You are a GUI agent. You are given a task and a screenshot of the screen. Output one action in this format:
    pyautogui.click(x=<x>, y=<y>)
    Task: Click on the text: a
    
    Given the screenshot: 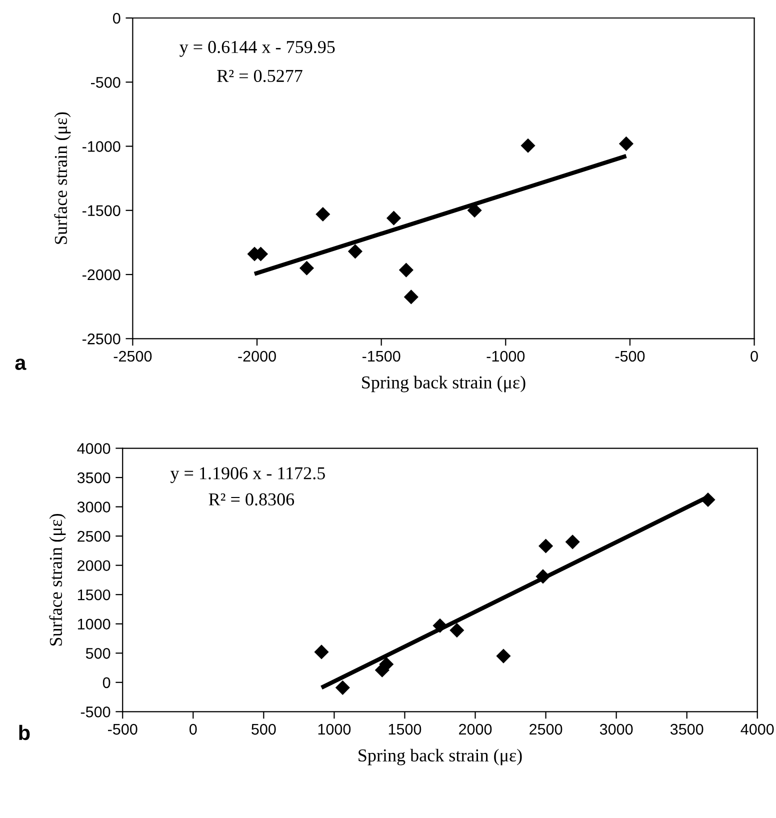 What is the action you would take?
    pyautogui.click(x=20, y=364)
    